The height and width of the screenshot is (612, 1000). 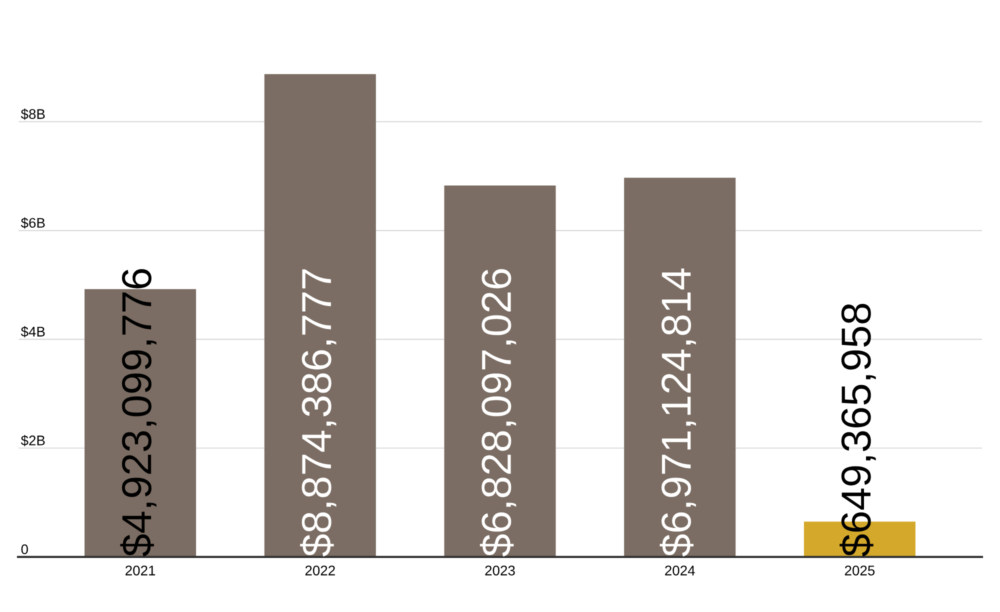 I want to click on x-tick-label: 2024, so click(x=680, y=571).